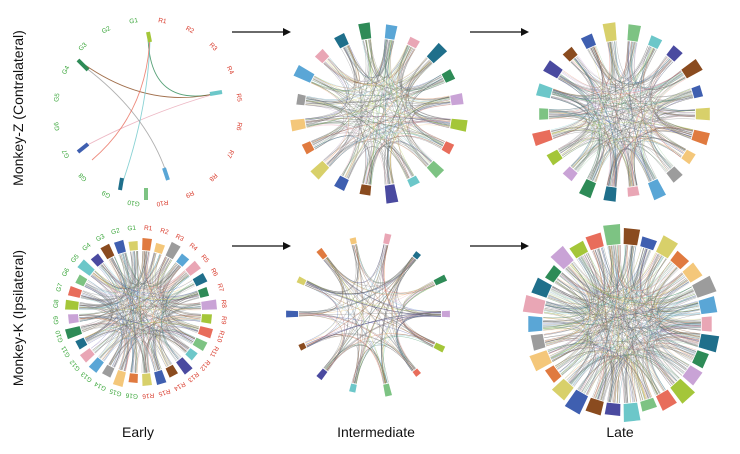 The image size is (740, 454). Describe the element at coordinates (163, 21) in the screenshot. I see `node-label-red: R1` at that location.